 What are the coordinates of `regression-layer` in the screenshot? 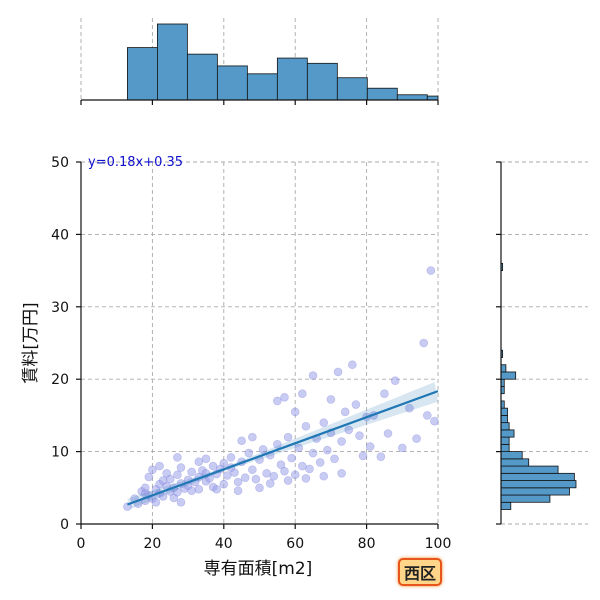 It's located at (283, 445).